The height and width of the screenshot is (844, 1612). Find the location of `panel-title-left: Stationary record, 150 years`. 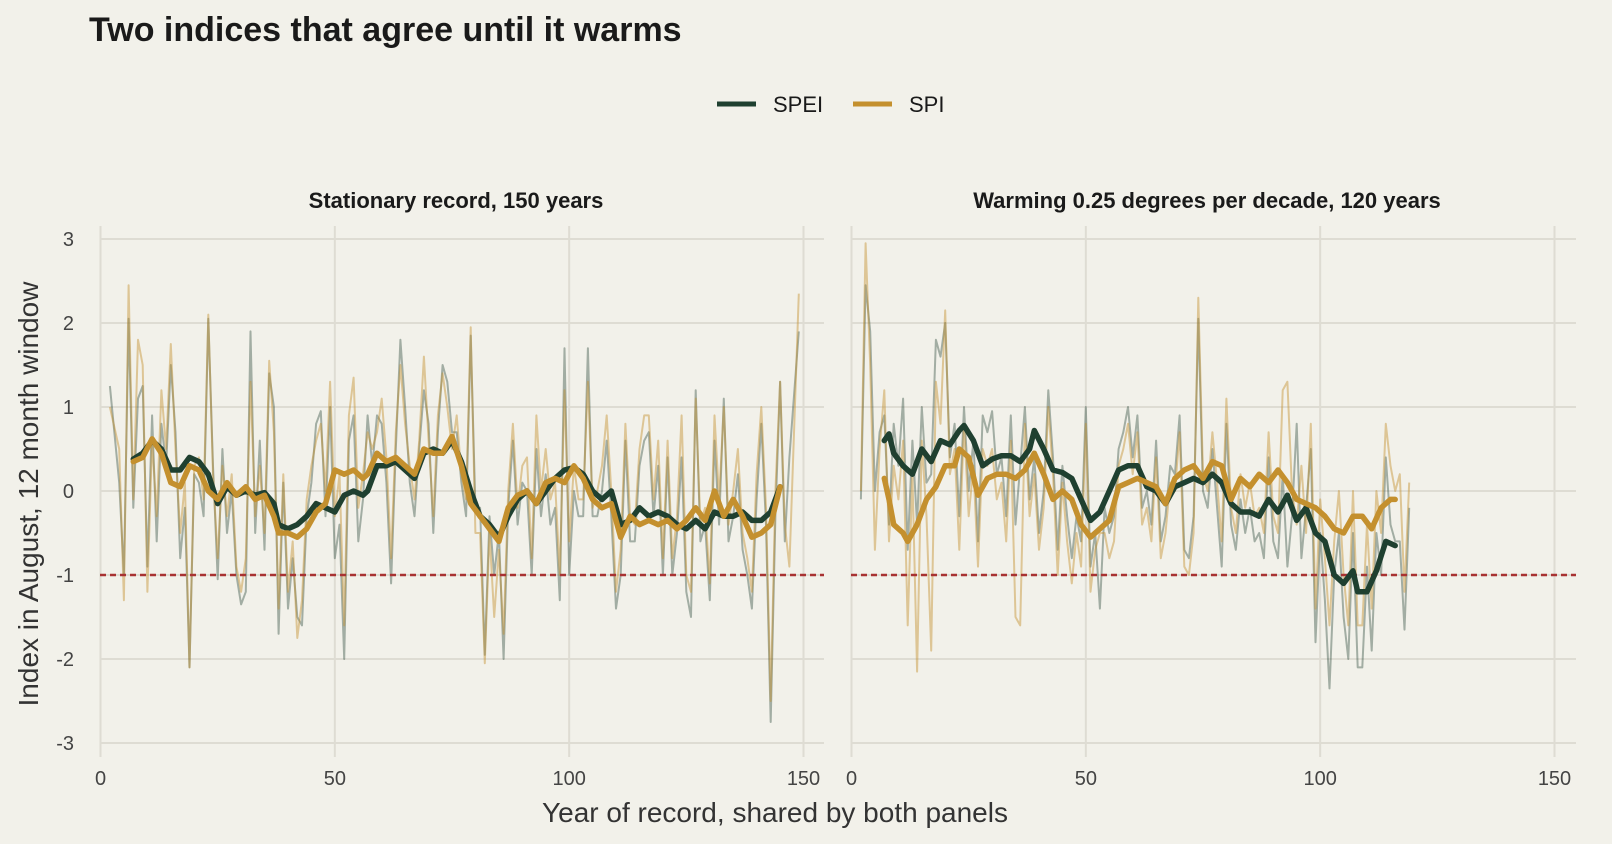

panel-title-left: Stationary record, 150 years is located at coordinates (456, 200).